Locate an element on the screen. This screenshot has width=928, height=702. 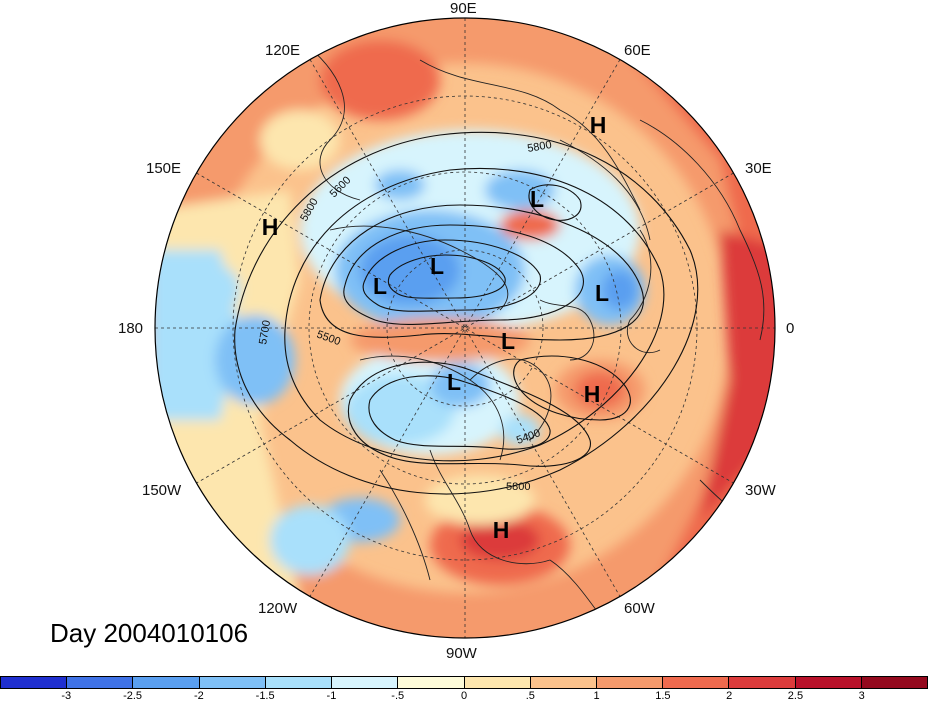
colorbar is located at coordinates (464, 682).